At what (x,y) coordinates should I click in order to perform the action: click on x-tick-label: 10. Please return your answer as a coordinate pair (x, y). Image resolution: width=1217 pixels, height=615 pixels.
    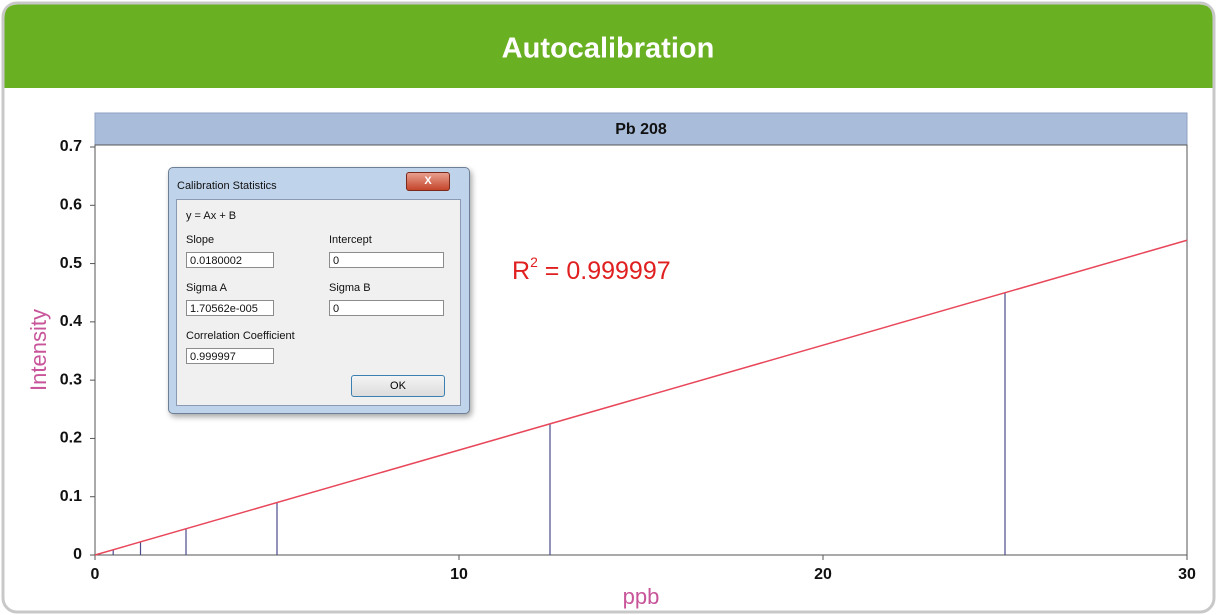
    Looking at the image, I should click on (459, 574).